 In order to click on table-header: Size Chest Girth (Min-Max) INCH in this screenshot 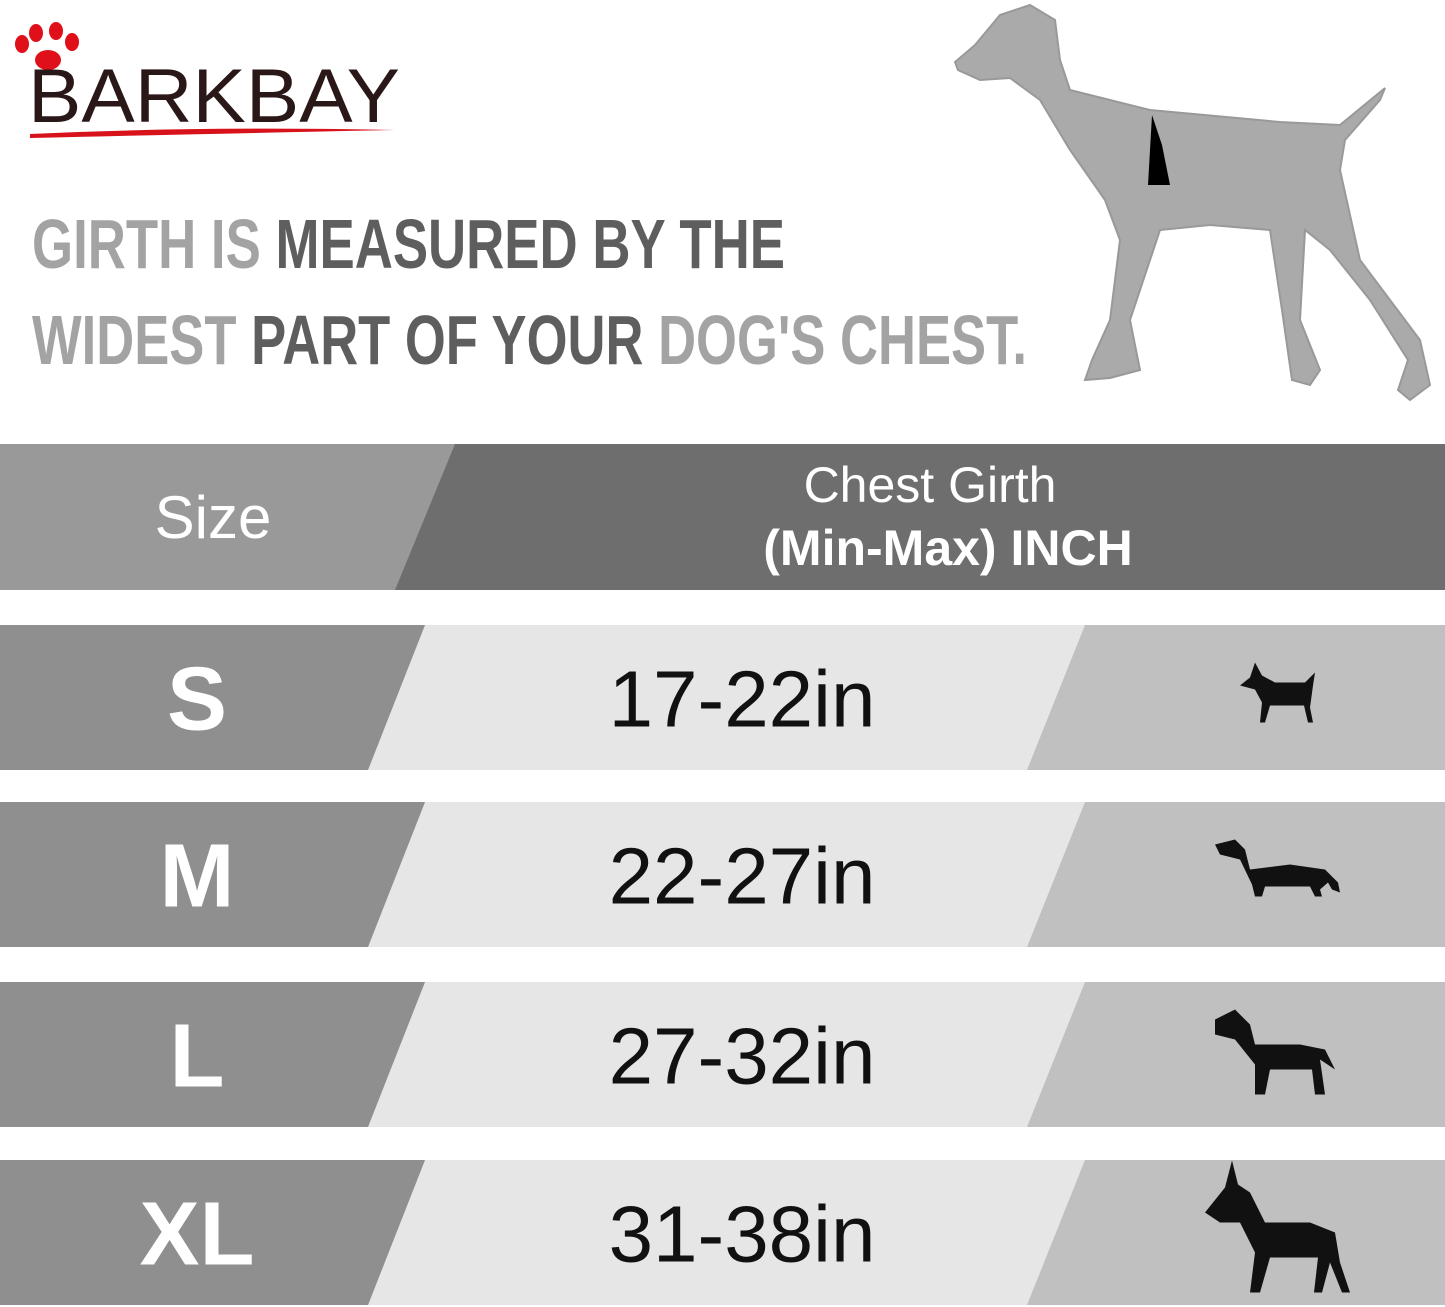, I will do `click(722, 517)`.